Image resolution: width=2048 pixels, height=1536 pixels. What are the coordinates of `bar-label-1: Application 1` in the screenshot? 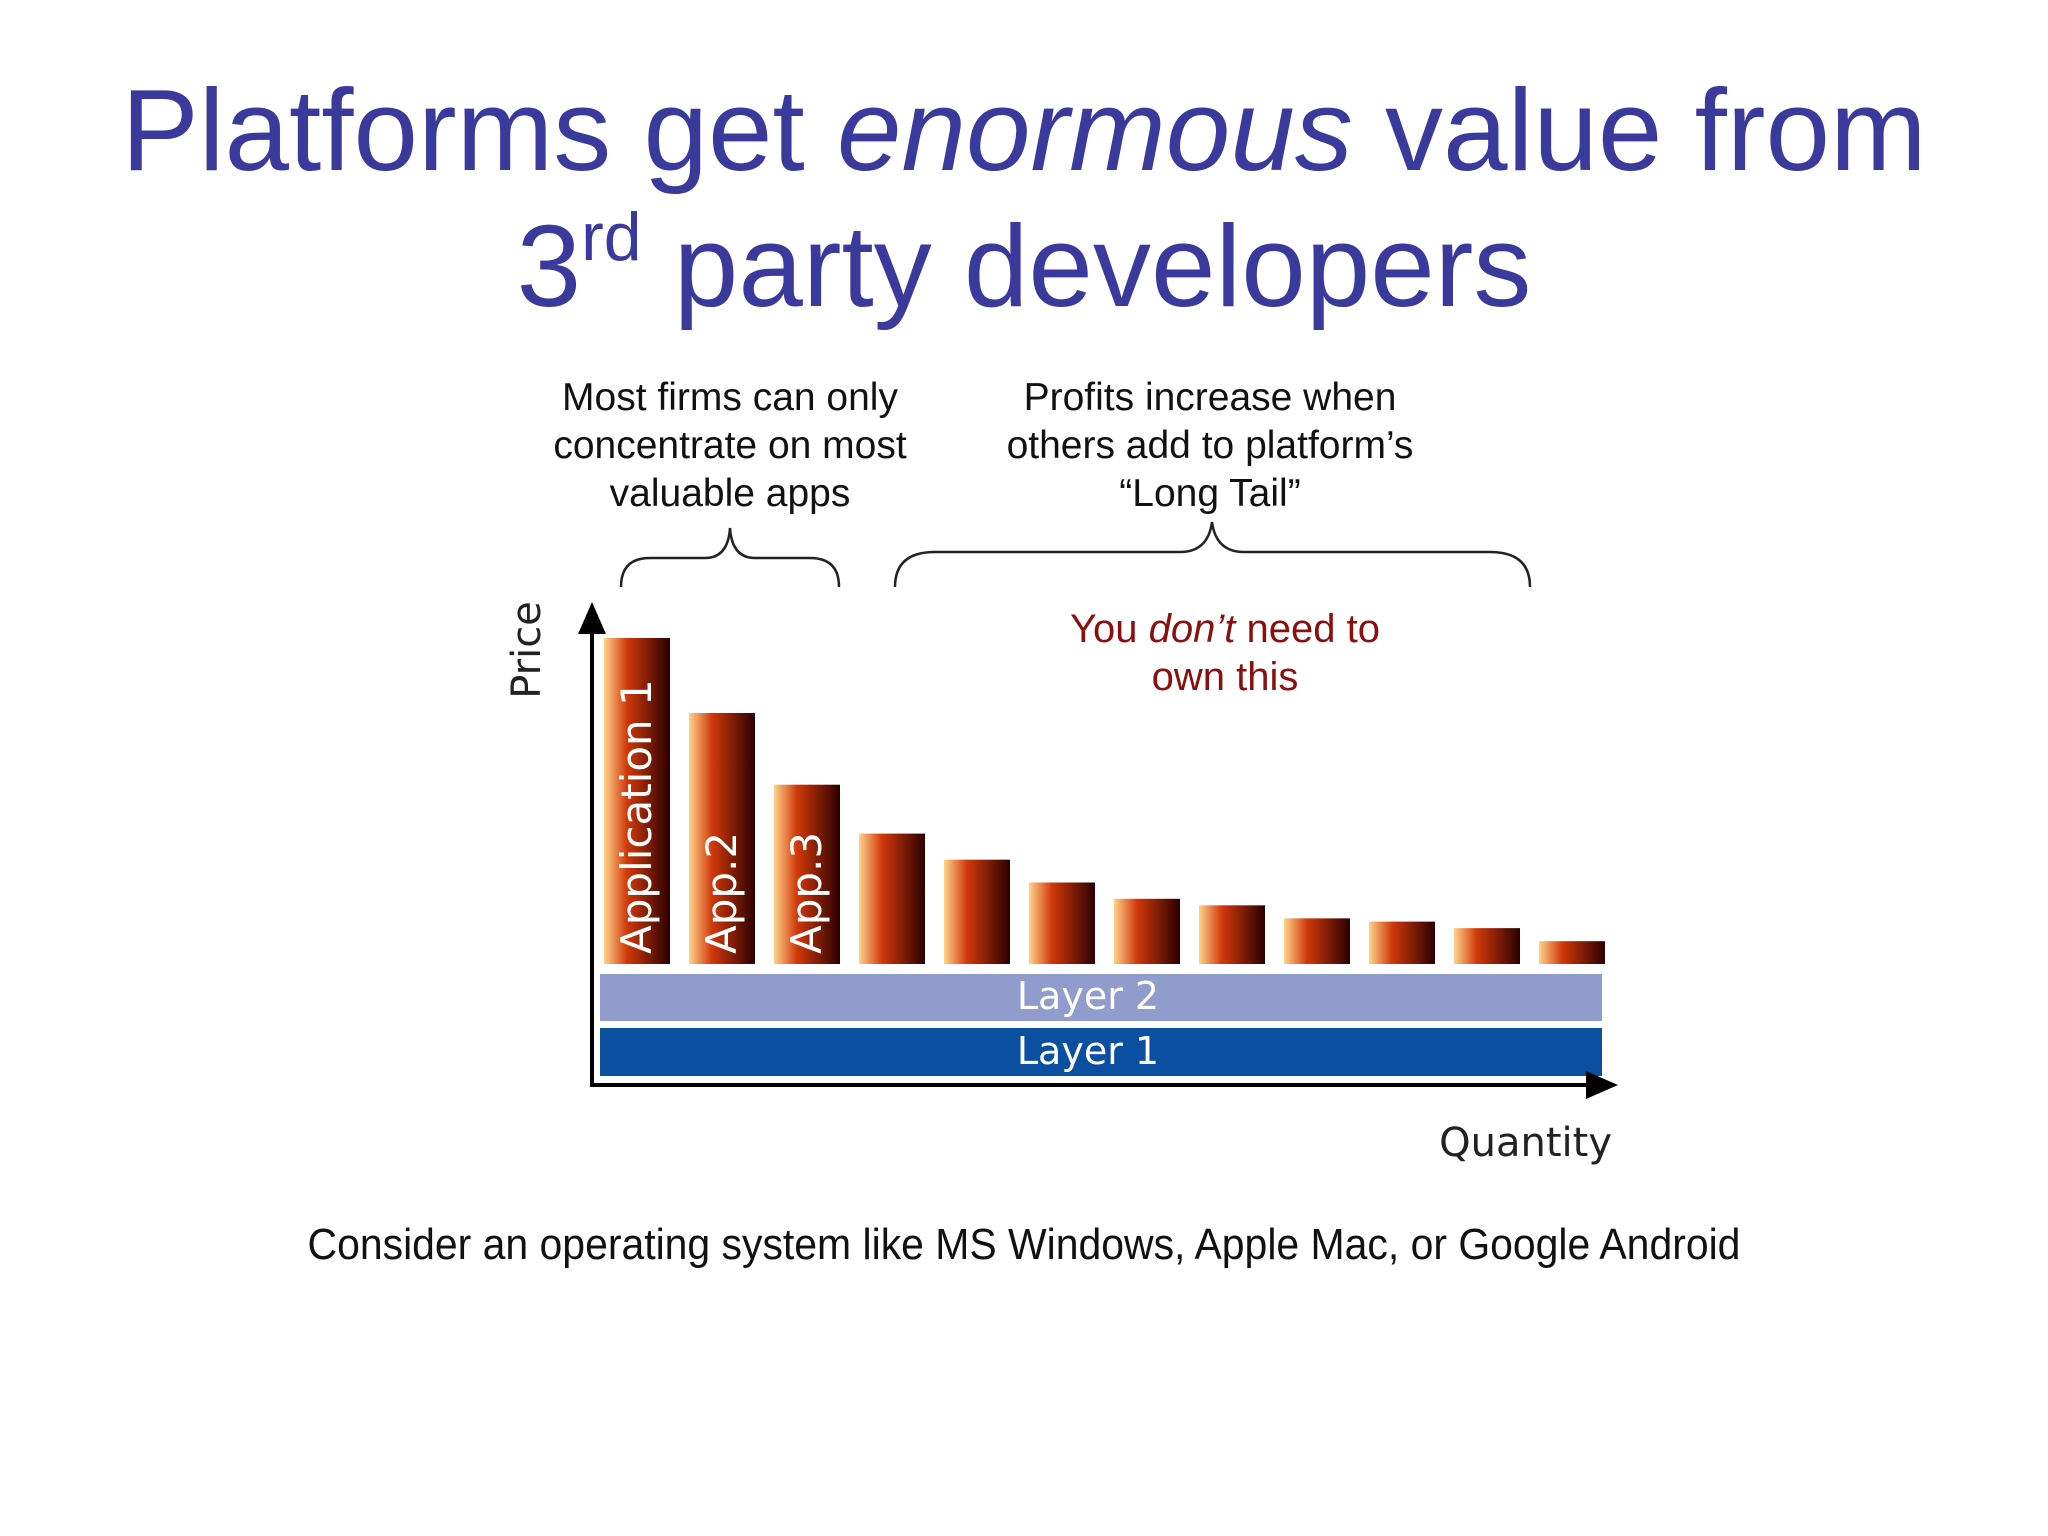 It's located at (636, 816).